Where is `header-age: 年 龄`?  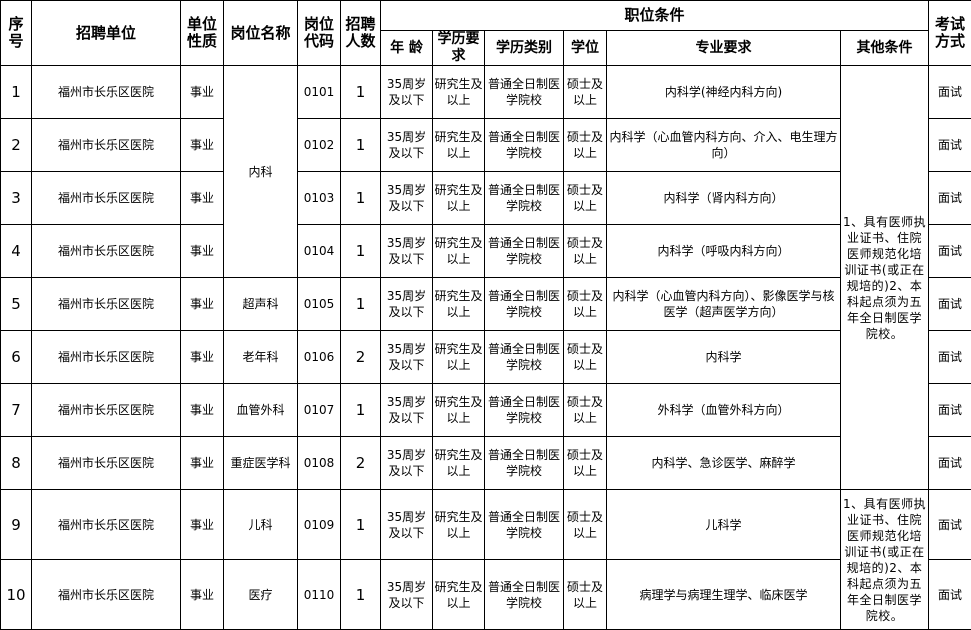
header-age: 年 龄 is located at coordinates (407, 48).